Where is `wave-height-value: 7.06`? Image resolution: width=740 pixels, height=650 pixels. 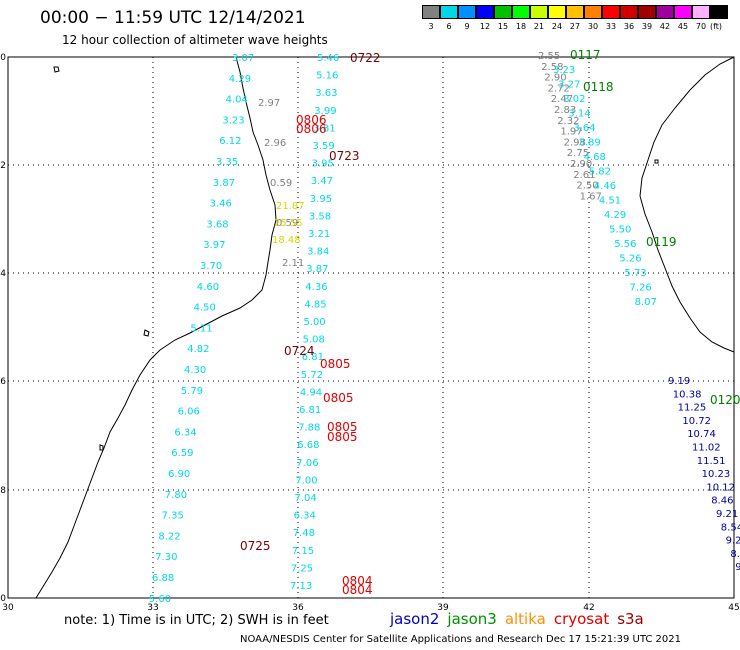 wave-height-value: 7.06 is located at coordinates (307, 463).